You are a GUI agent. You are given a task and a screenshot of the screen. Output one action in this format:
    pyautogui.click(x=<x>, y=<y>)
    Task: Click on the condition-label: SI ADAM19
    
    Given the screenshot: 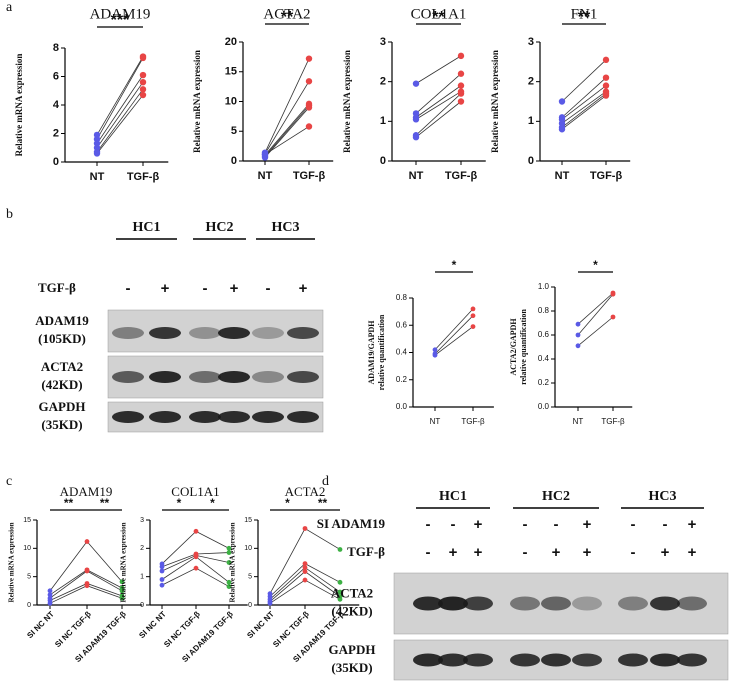 What is the action you would take?
    pyautogui.click(x=351, y=523)
    